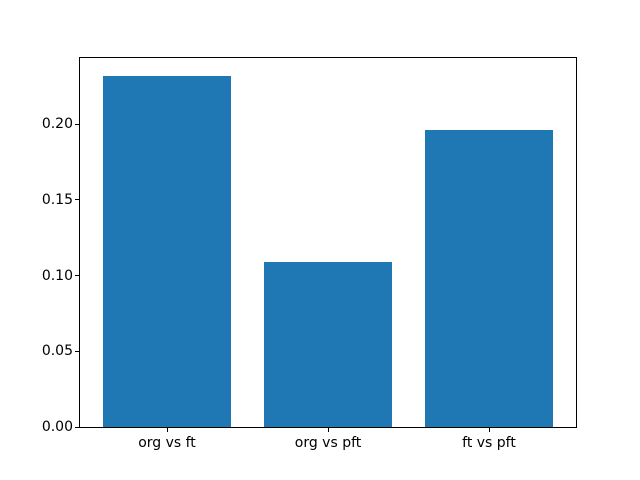 The width and height of the screenshot is (640, 480). I want to click on y-tick-label: 0.00, so click(57, 427).